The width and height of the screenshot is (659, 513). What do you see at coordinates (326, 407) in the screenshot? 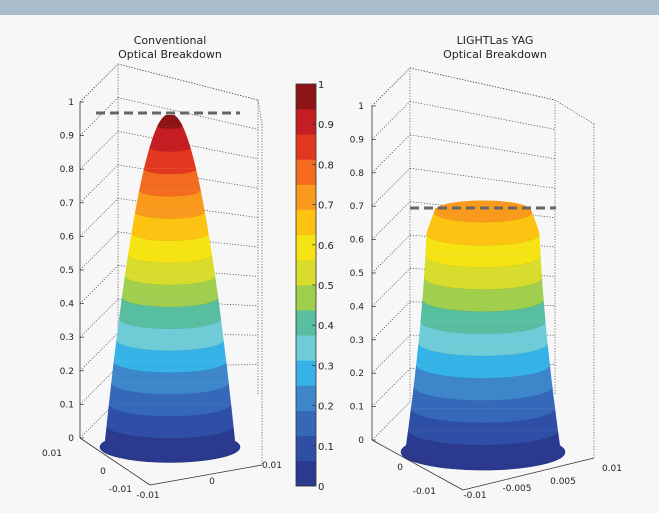
I see `colorbar-tick-label: 0.2` at bounding box center [326, 407].